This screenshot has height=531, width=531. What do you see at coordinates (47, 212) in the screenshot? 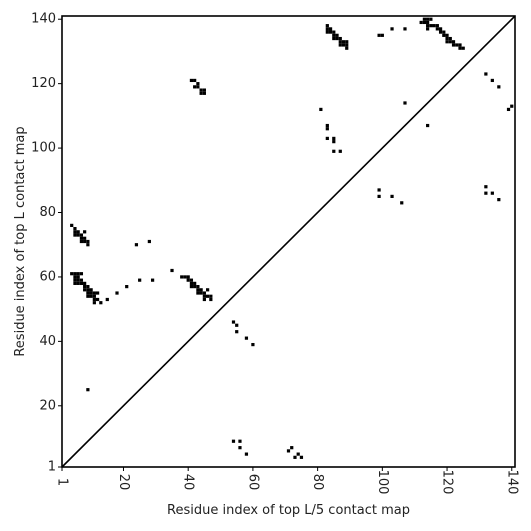
I see `y-tick-label: 80` at bounding box center [47, 212].